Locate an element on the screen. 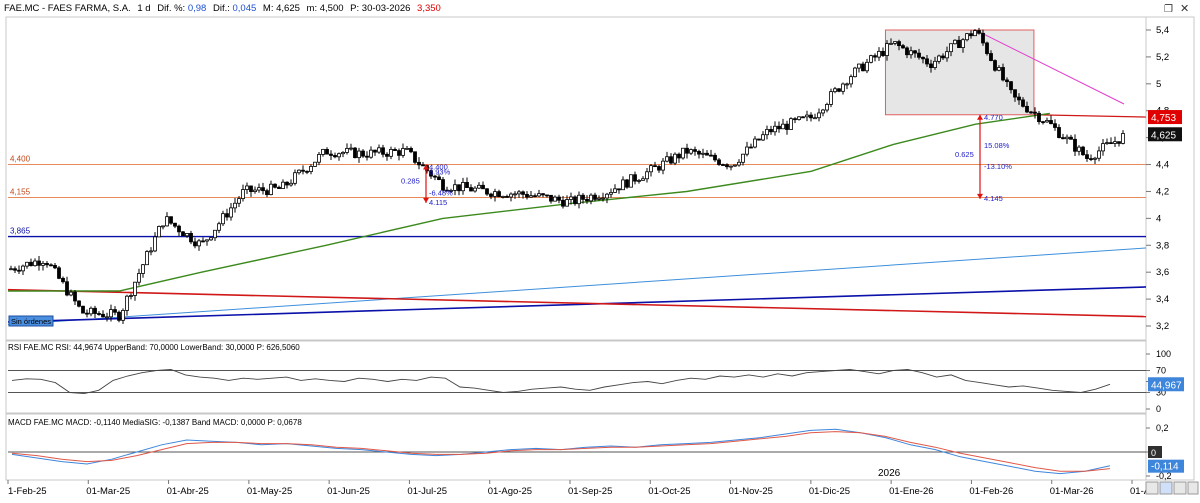 The image size is (1200, 503). scroll-right-button is located at coordinates (1180, 488).